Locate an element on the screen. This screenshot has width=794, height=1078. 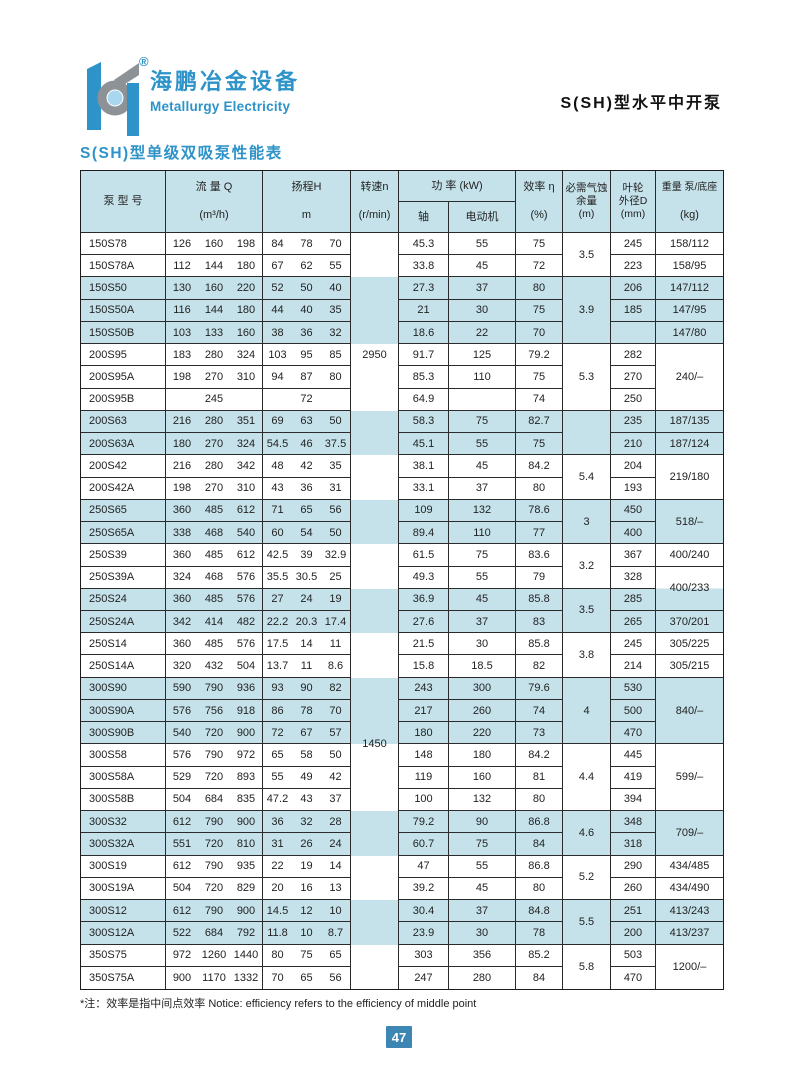
cell-flow: 338 468 540 is located at coordinates (214, 533).